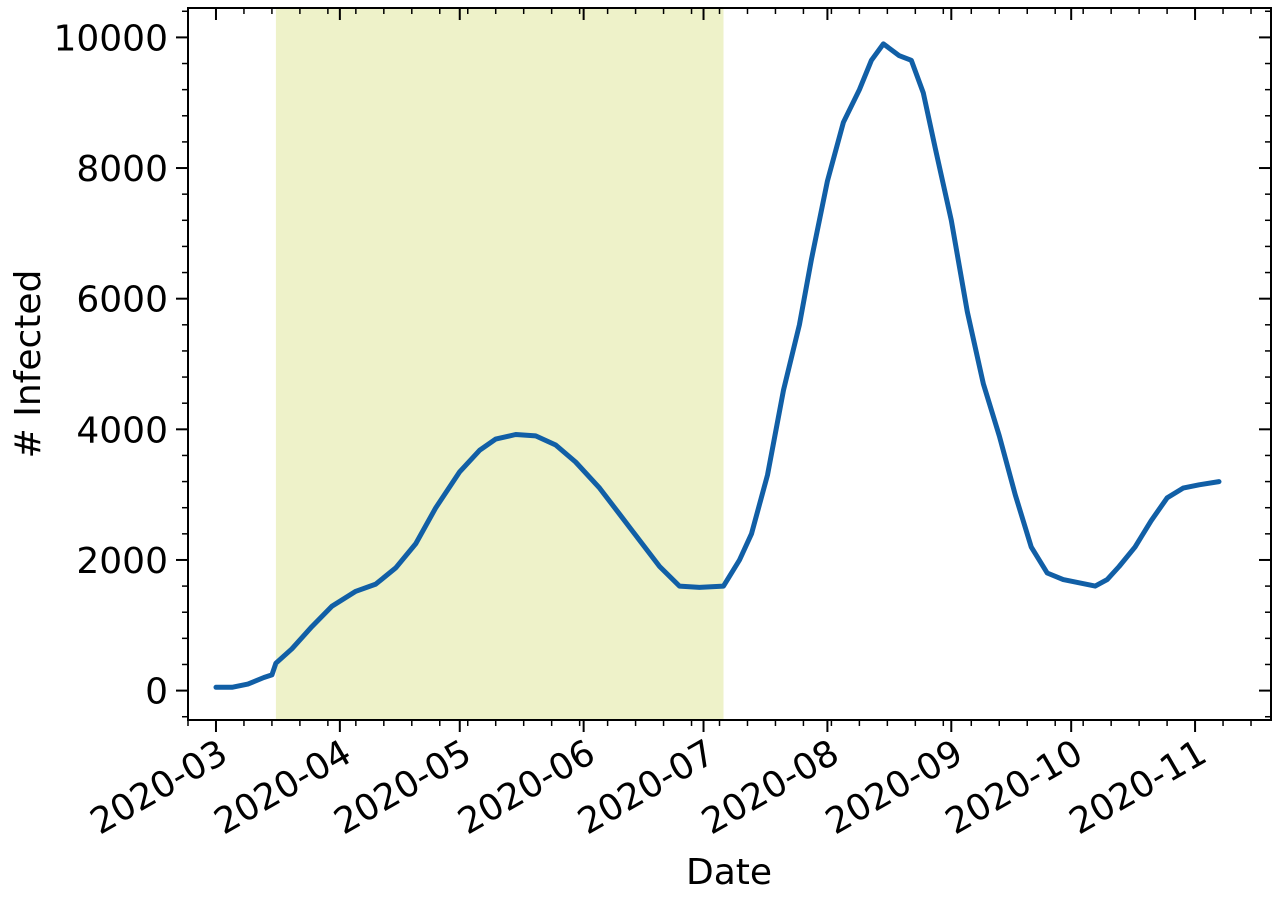  I want to click on y-tick-label: 10000, so click(110, 38).